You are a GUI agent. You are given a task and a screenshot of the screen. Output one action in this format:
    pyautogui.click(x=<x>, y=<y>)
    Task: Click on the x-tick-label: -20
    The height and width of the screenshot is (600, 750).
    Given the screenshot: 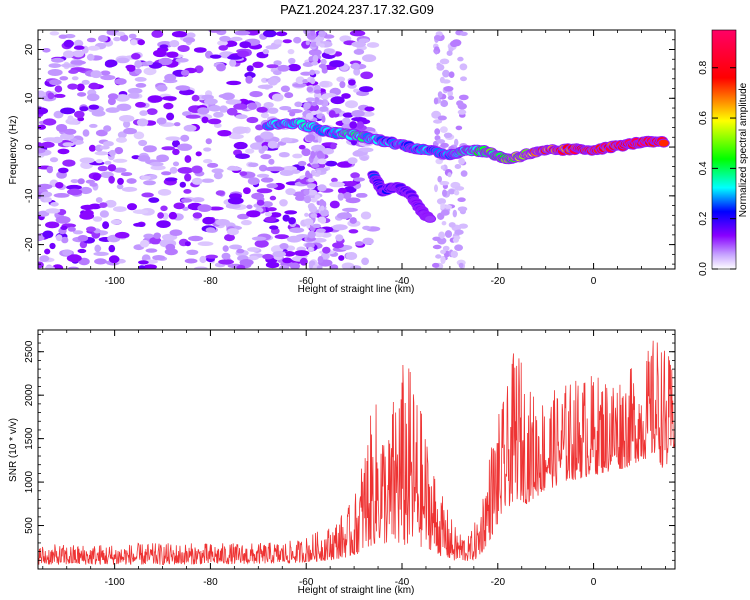 What is the action you would take?
    pyautogui.click(x=498, y=582)
    